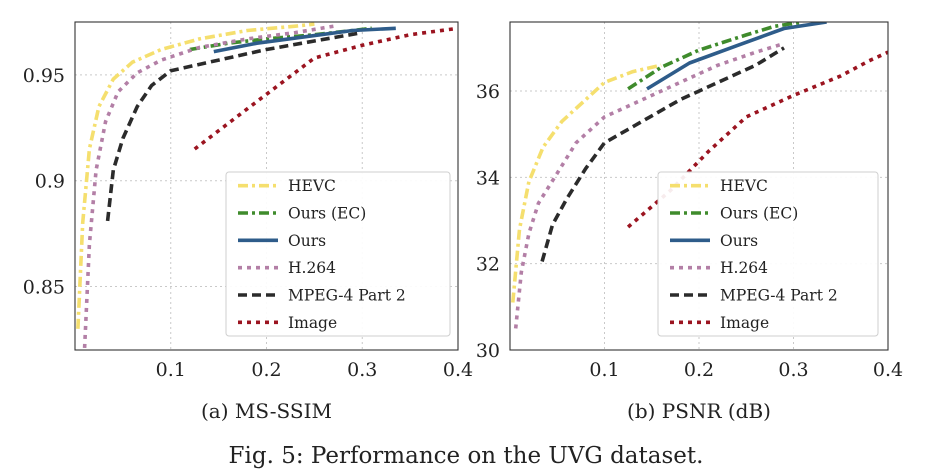 This screenshot has height=473, width=932. I want to click on y-tick-label: 0.95, so click(44, 76).